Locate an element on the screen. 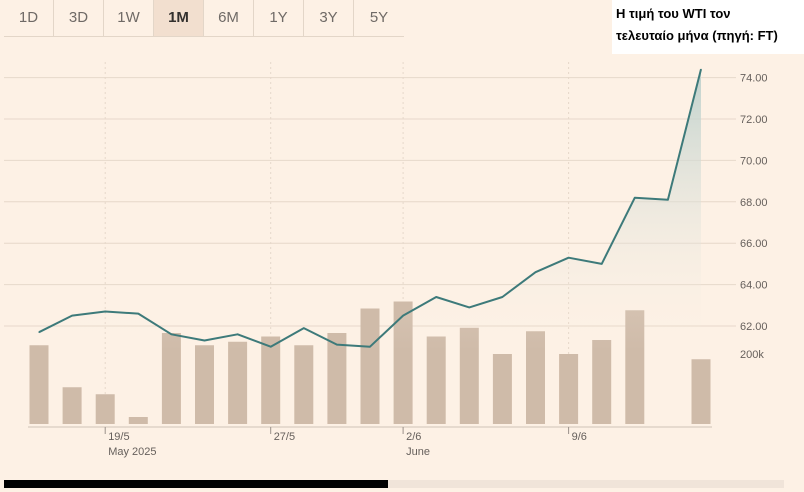 The image size is (804, 492). chart-scrollbar is located at coordinates (394, 484).